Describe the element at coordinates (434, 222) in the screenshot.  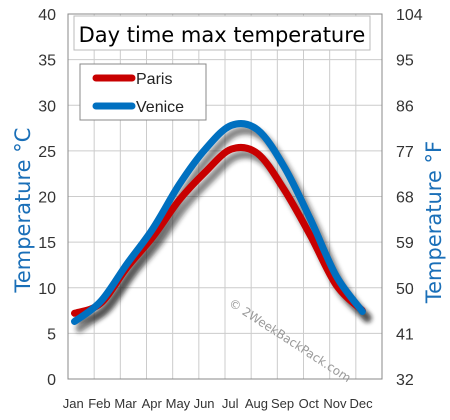
I see `y-axis-right-title: Temperature °F` at that location.